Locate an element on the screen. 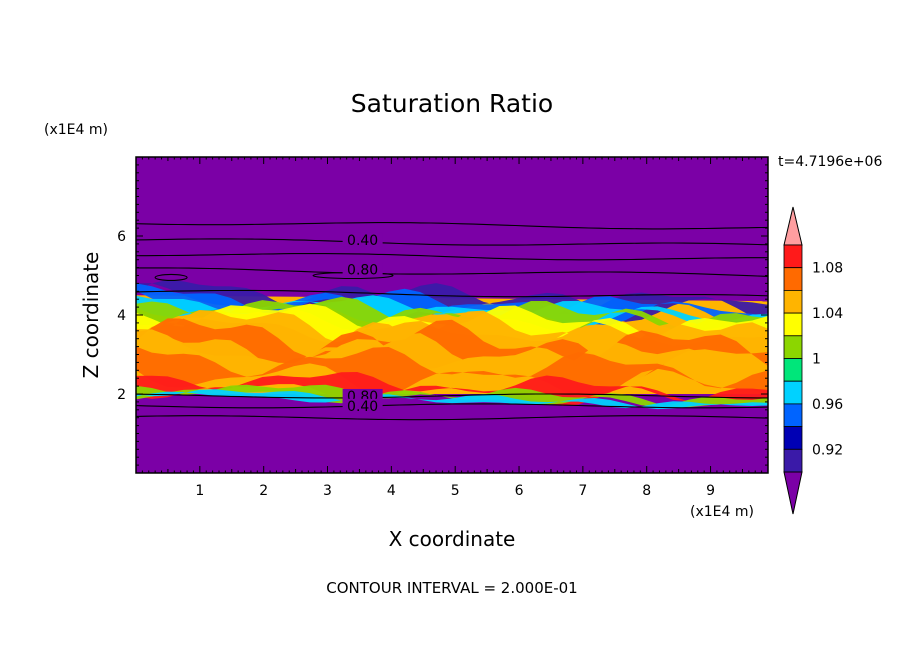 The image size is (904, 654). colorbar-extend-top is located at coordinates (793, 226).